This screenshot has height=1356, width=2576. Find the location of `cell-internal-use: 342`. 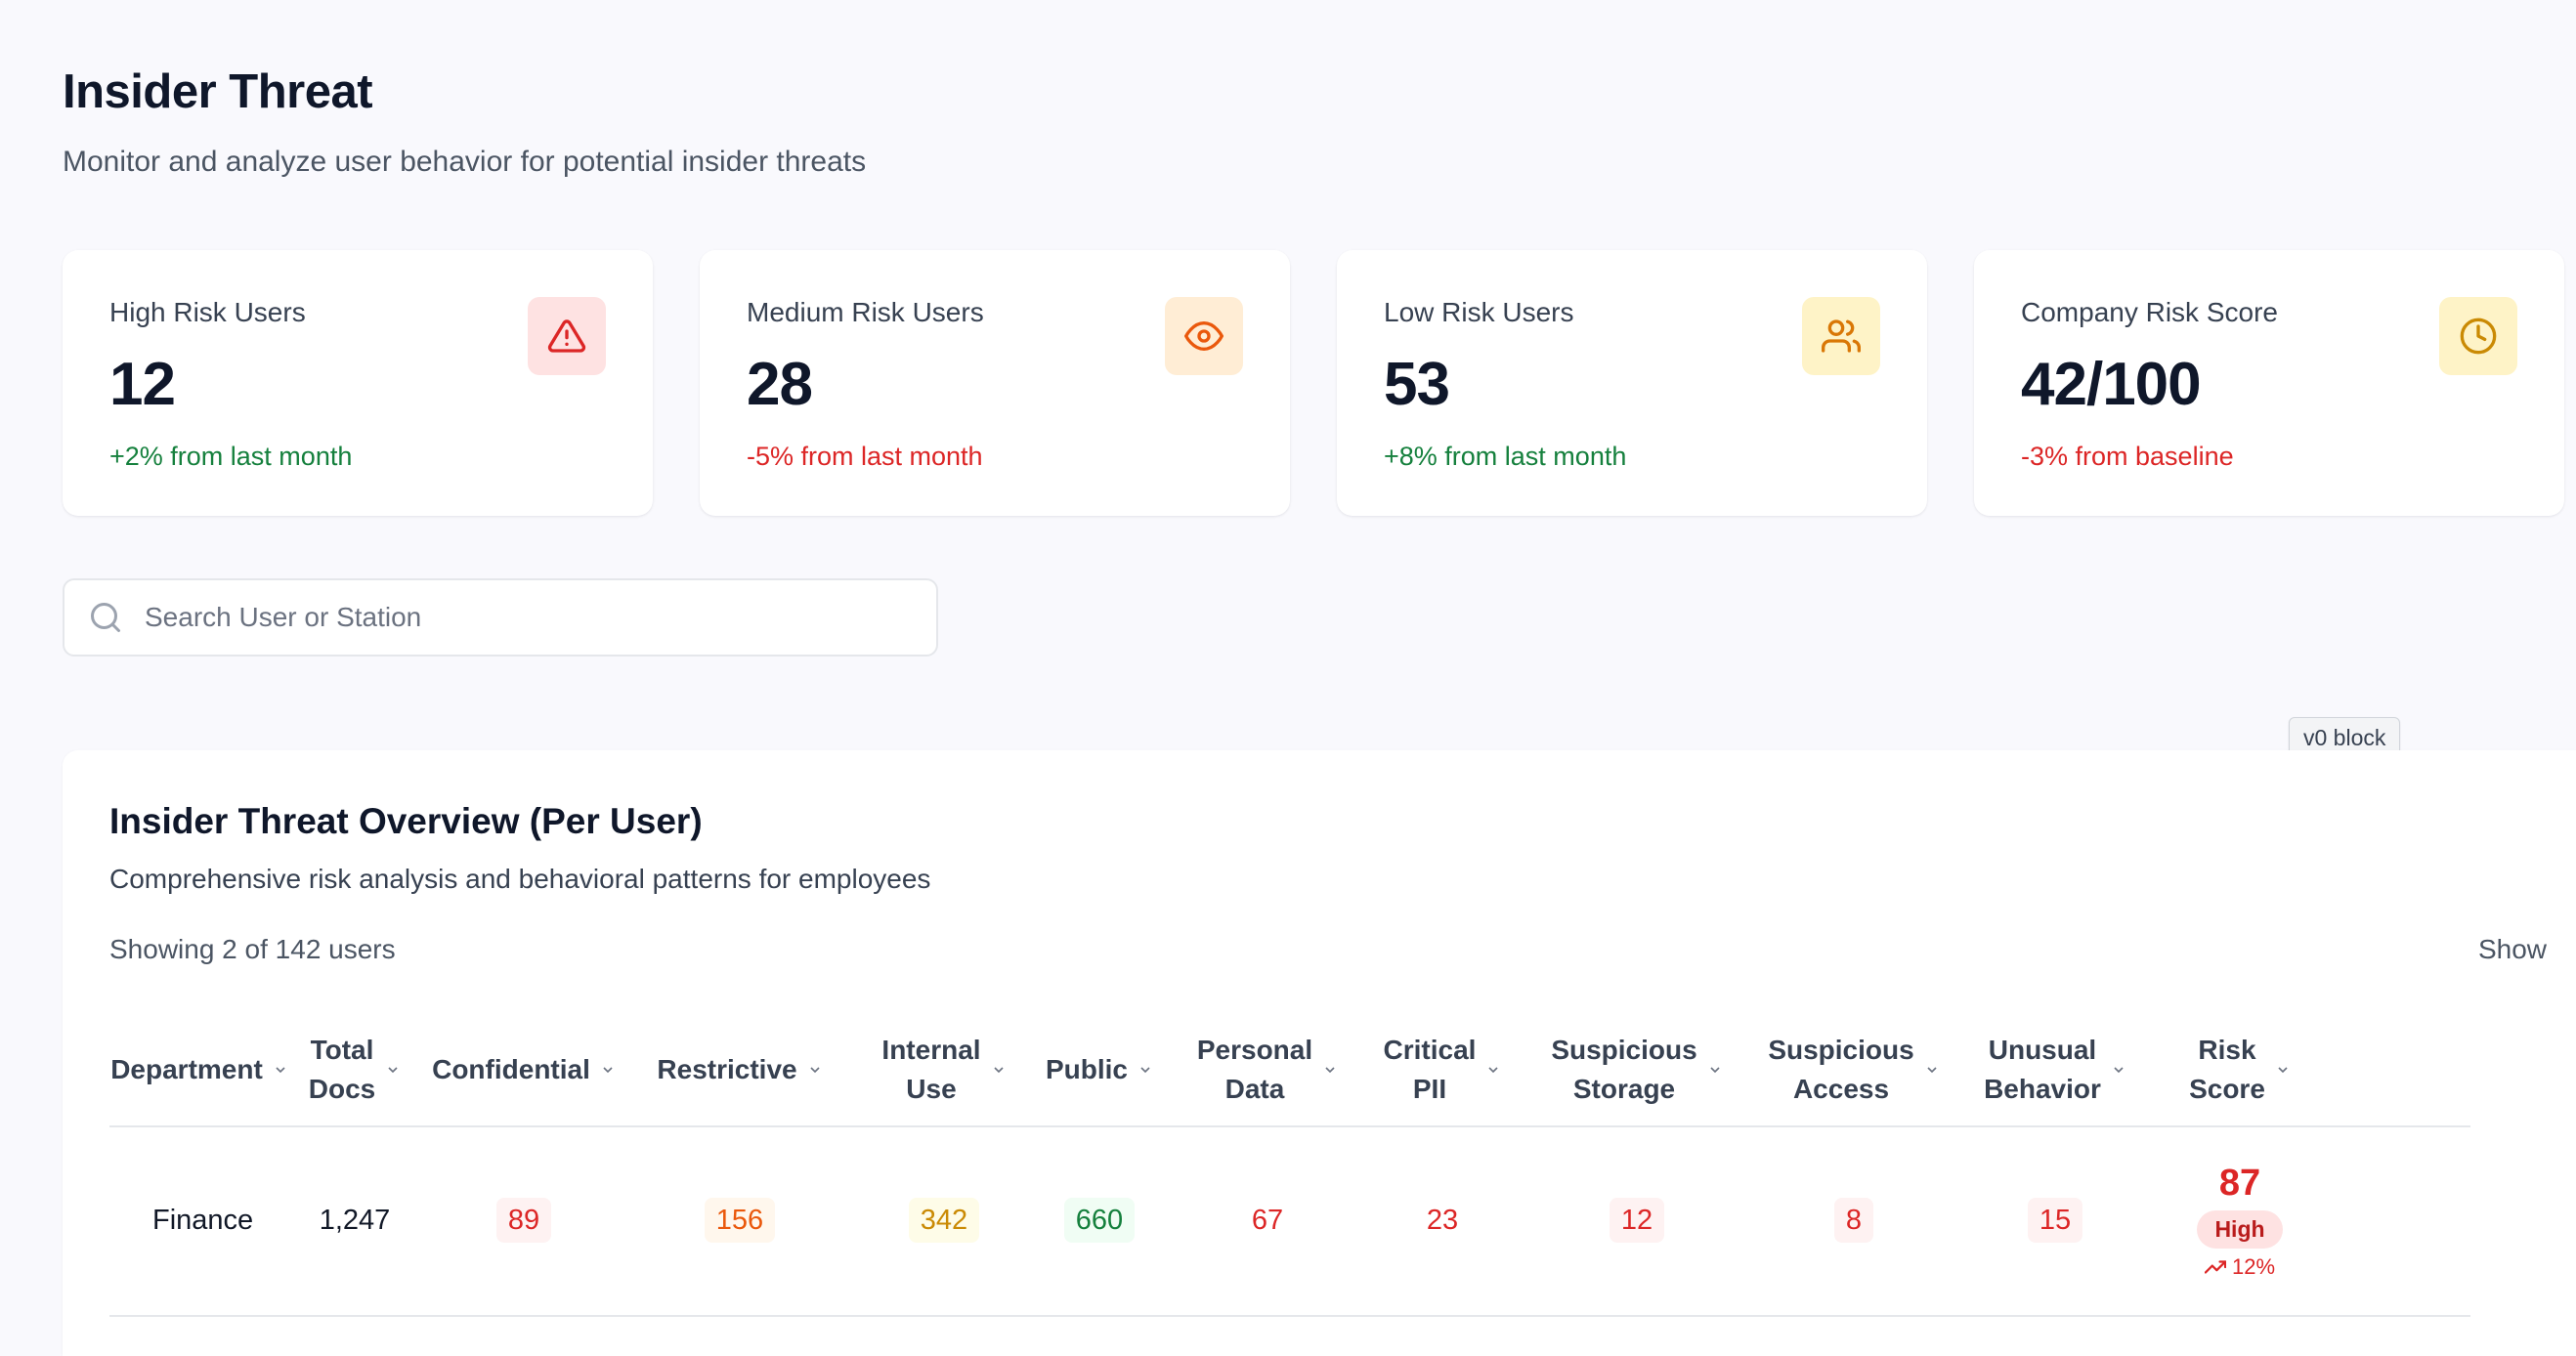

cell-internal-use: 342 is located at coordinates (944, 1220).